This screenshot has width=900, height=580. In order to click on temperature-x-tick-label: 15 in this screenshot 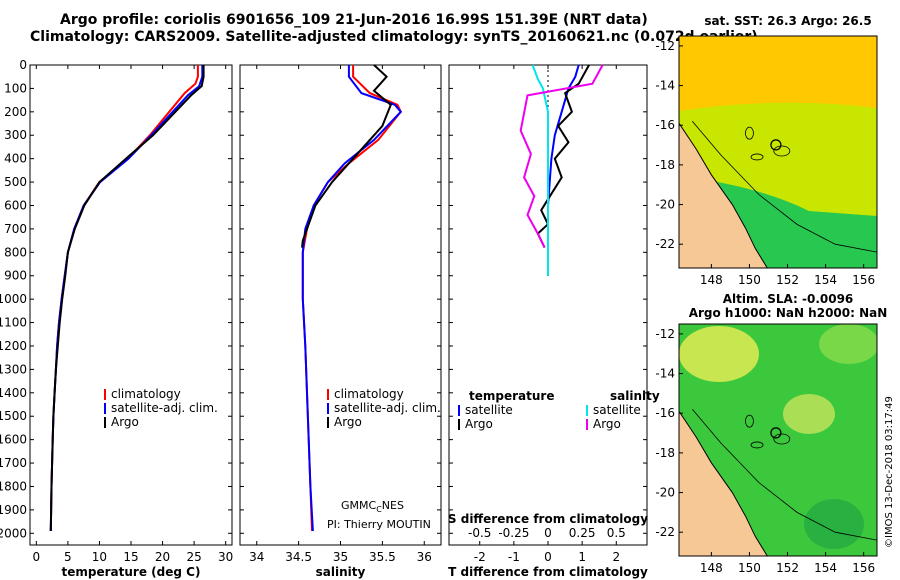, I will do `click(130, 557)`.